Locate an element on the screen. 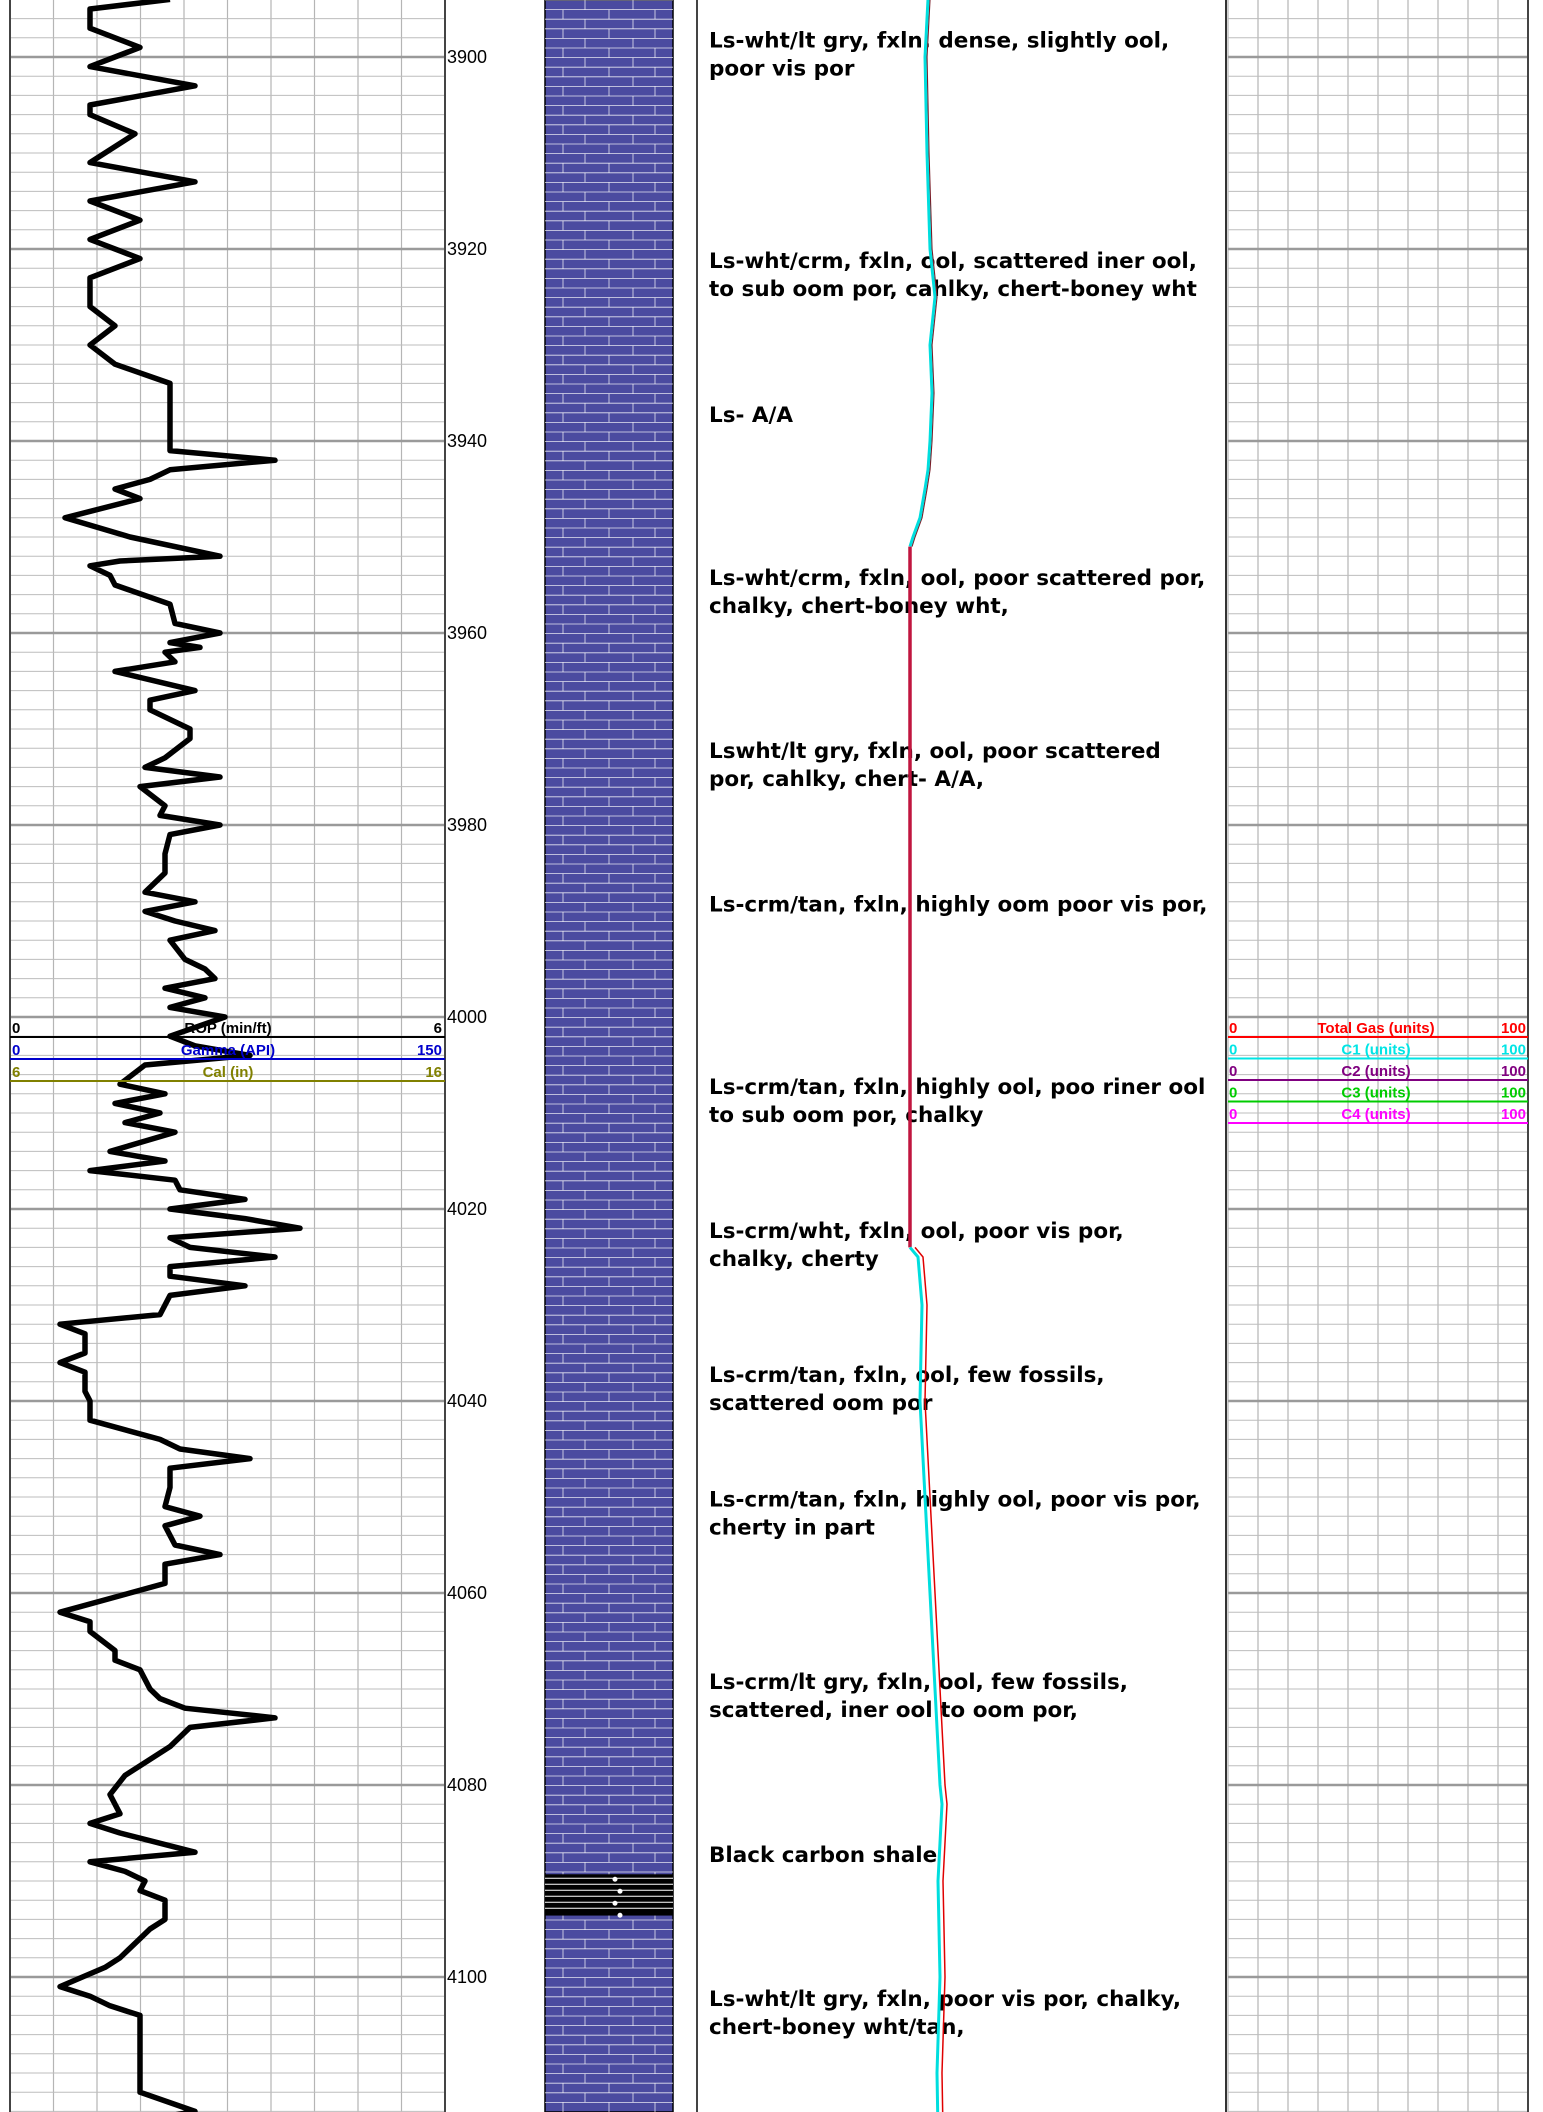 The height and width of the screenshot is (2112, 1543). lithology-description: scattered, iner ool to oom por, is located at coordinates (893, 1710).